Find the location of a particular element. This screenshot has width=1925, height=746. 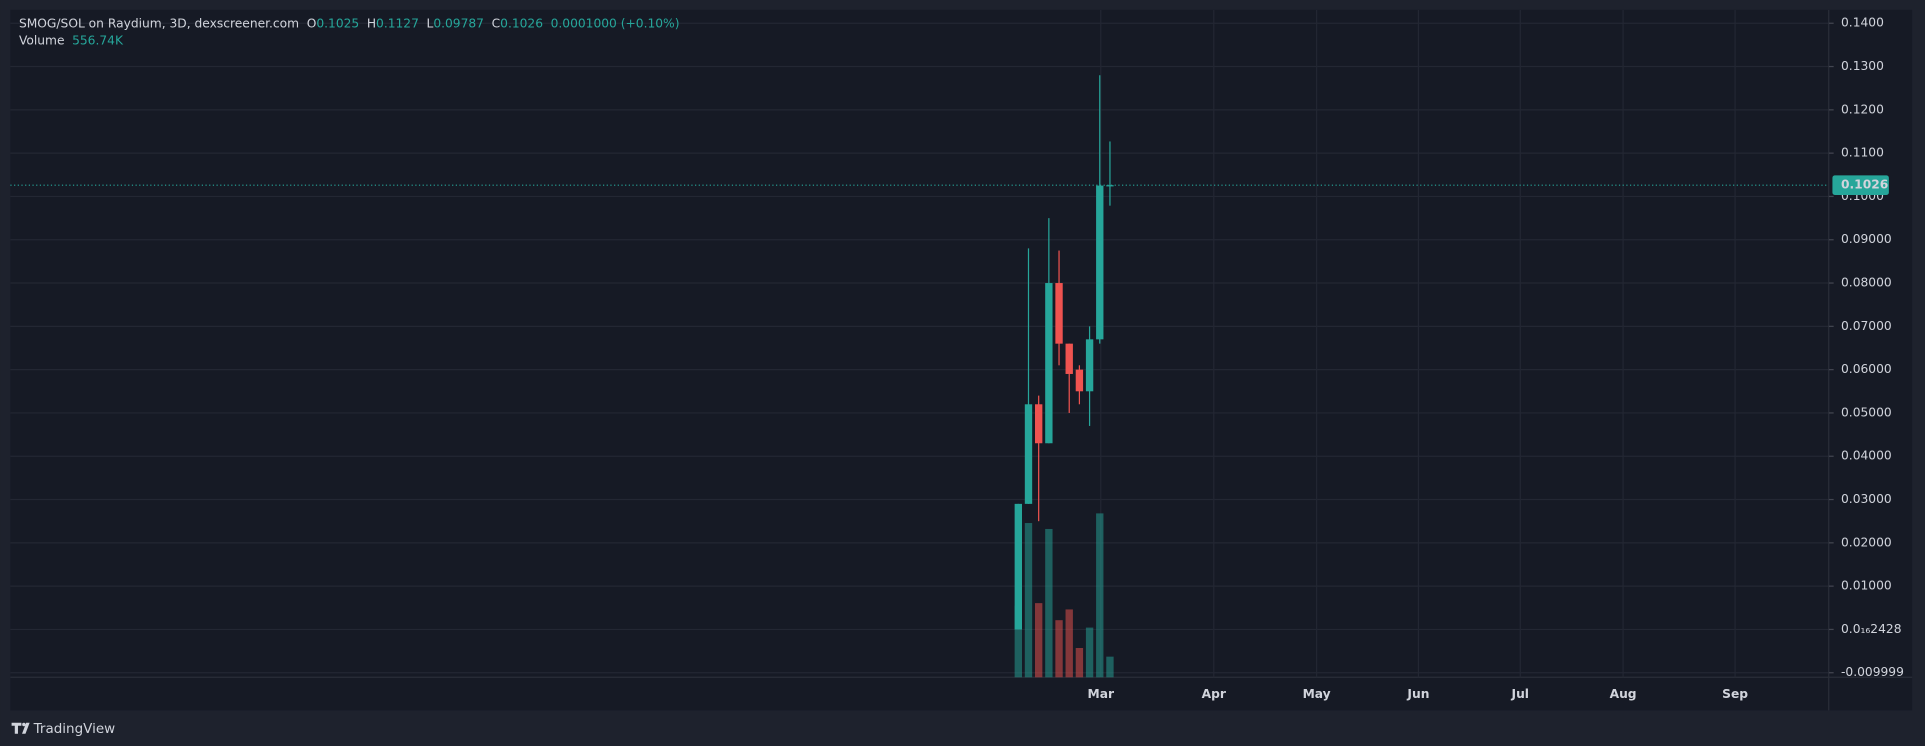

open-value: 0.1025 is located at coordinates (337, 23).